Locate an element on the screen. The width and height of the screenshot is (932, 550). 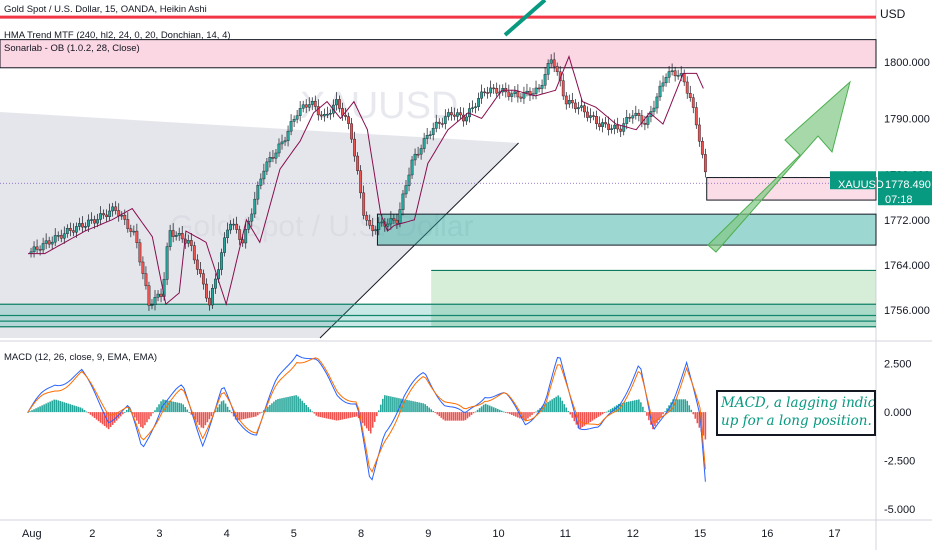
time-tick-label: 3 is located at coordinates (159, 534).